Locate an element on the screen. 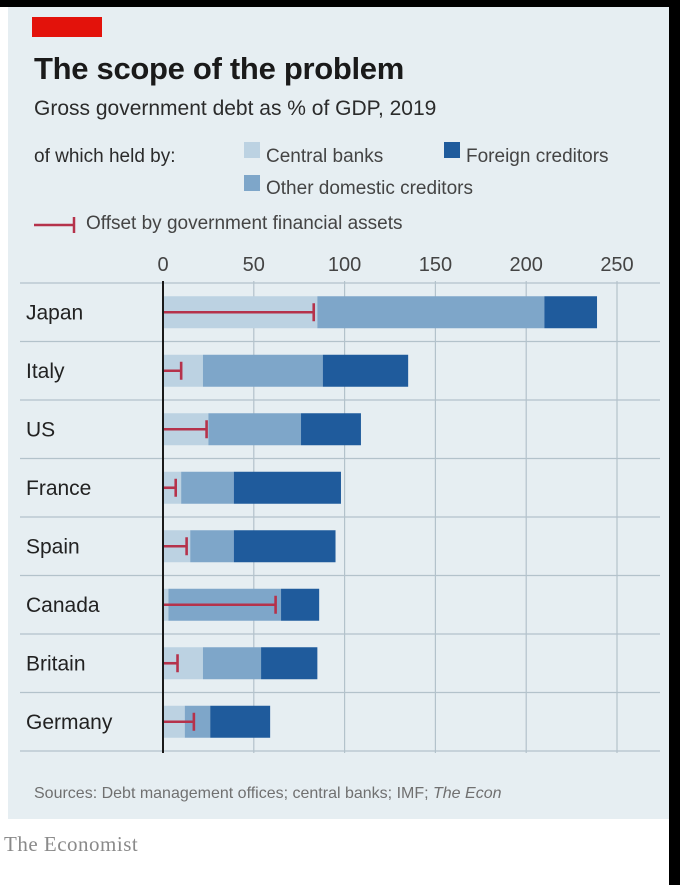 This screenshot has width=680, height=885. sources-text-italic: The Econ is located at coordinates (467, 793).